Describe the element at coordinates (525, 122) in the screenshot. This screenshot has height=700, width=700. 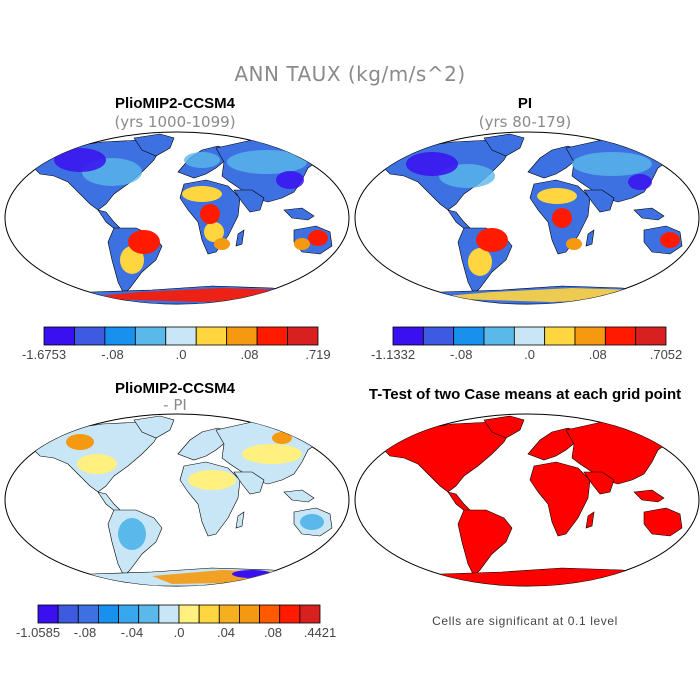
I see `panel2-subtitle: (yrs 80-179)` at that location.